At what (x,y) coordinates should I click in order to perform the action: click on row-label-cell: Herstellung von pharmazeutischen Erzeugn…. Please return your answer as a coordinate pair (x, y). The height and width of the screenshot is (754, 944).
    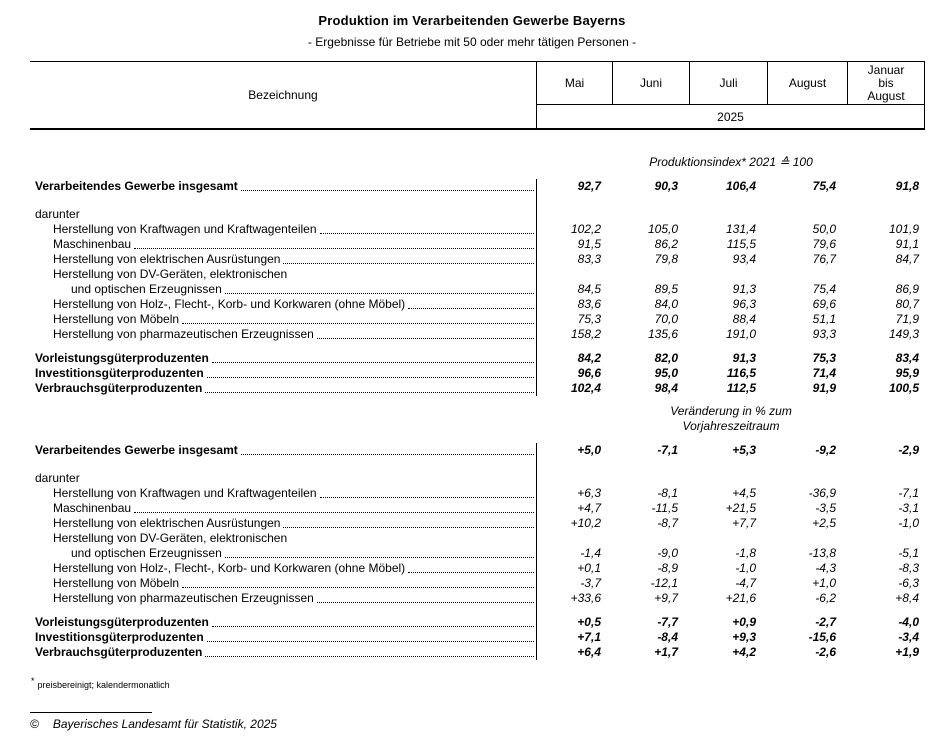
    Looking at the image, I should click on (283, 598).